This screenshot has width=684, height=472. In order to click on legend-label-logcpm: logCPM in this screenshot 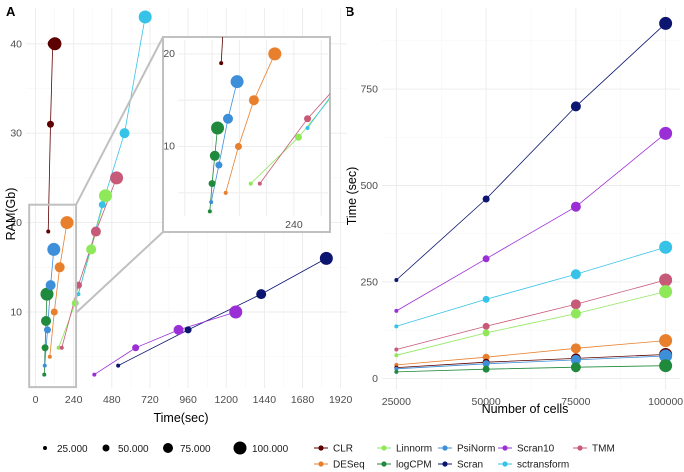, I will do `click(414, 465)`.